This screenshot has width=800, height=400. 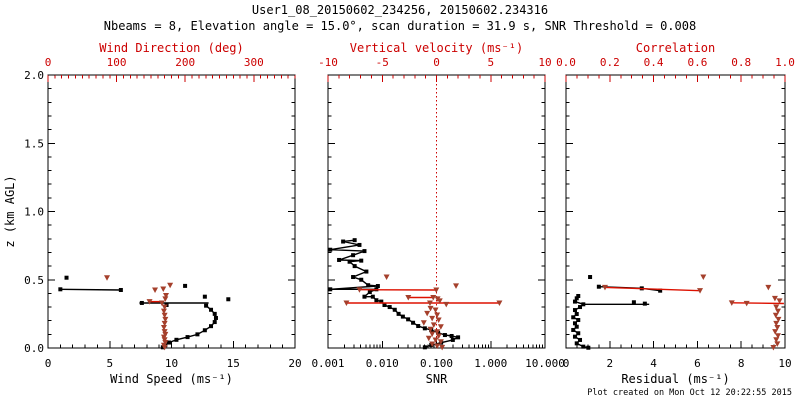 What do you see at coordinates (436, 48) in the screenshot?
I see `svg-text: Vertical velocity (ms⁻¹)` at bounding box center [436, 48].